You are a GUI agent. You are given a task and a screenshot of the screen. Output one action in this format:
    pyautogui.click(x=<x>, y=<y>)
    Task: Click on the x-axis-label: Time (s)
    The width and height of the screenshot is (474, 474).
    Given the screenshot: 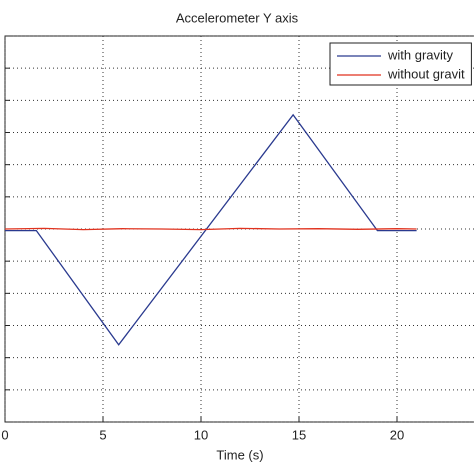 What is the action you would take?
    pyautogui.click(x=239, y=454)
    